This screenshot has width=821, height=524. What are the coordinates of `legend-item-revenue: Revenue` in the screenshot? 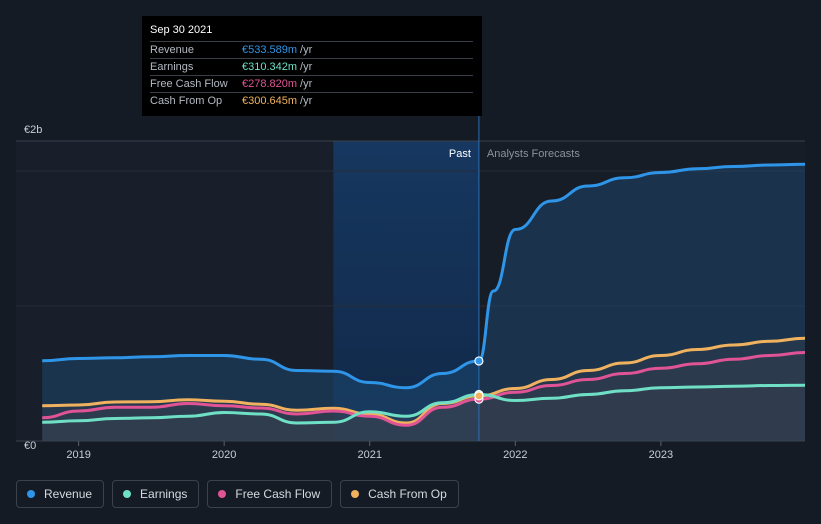 It's located at (60, 494).